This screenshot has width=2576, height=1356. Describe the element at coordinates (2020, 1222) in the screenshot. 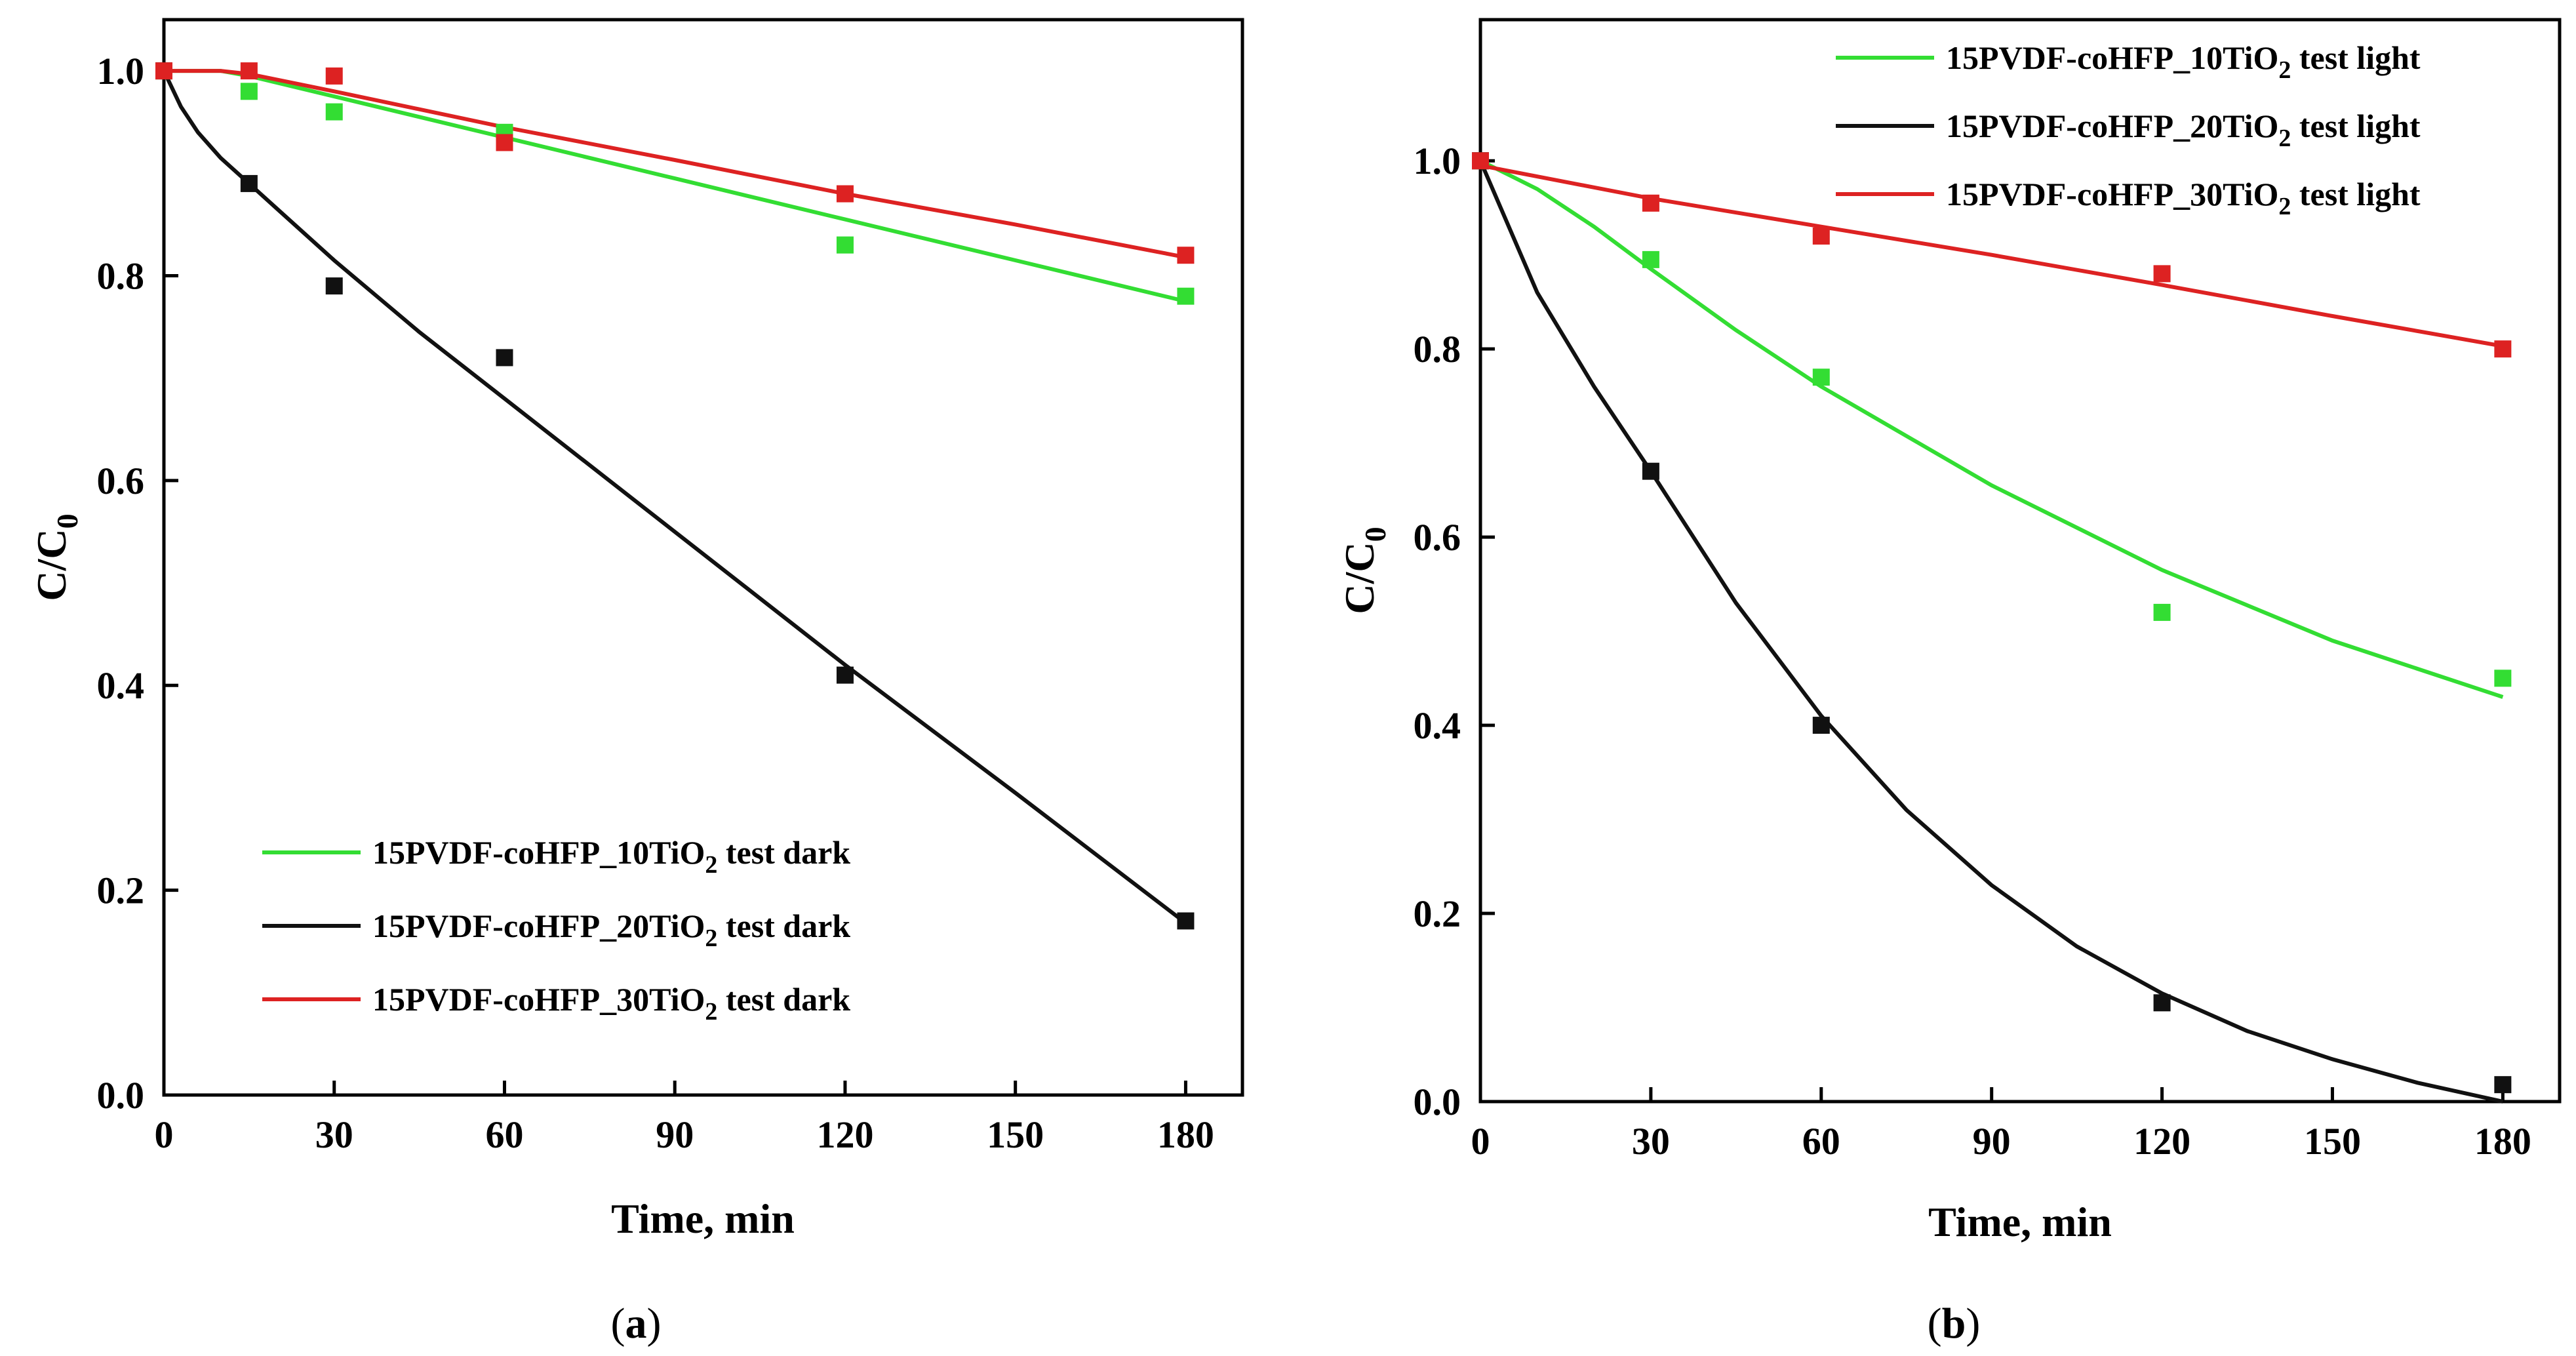

I see `panel-b-x-axis-title: Time, min` at that location.